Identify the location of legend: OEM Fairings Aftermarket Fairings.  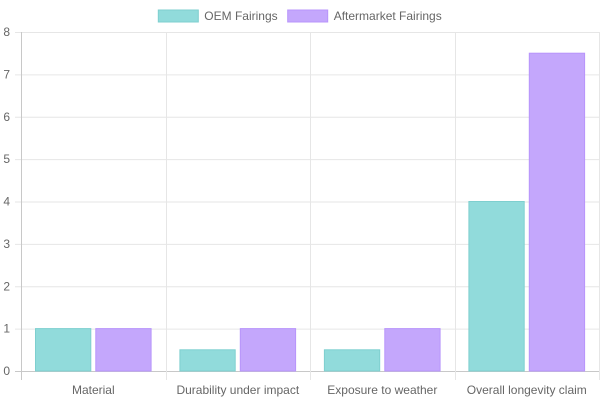
(299, 16).